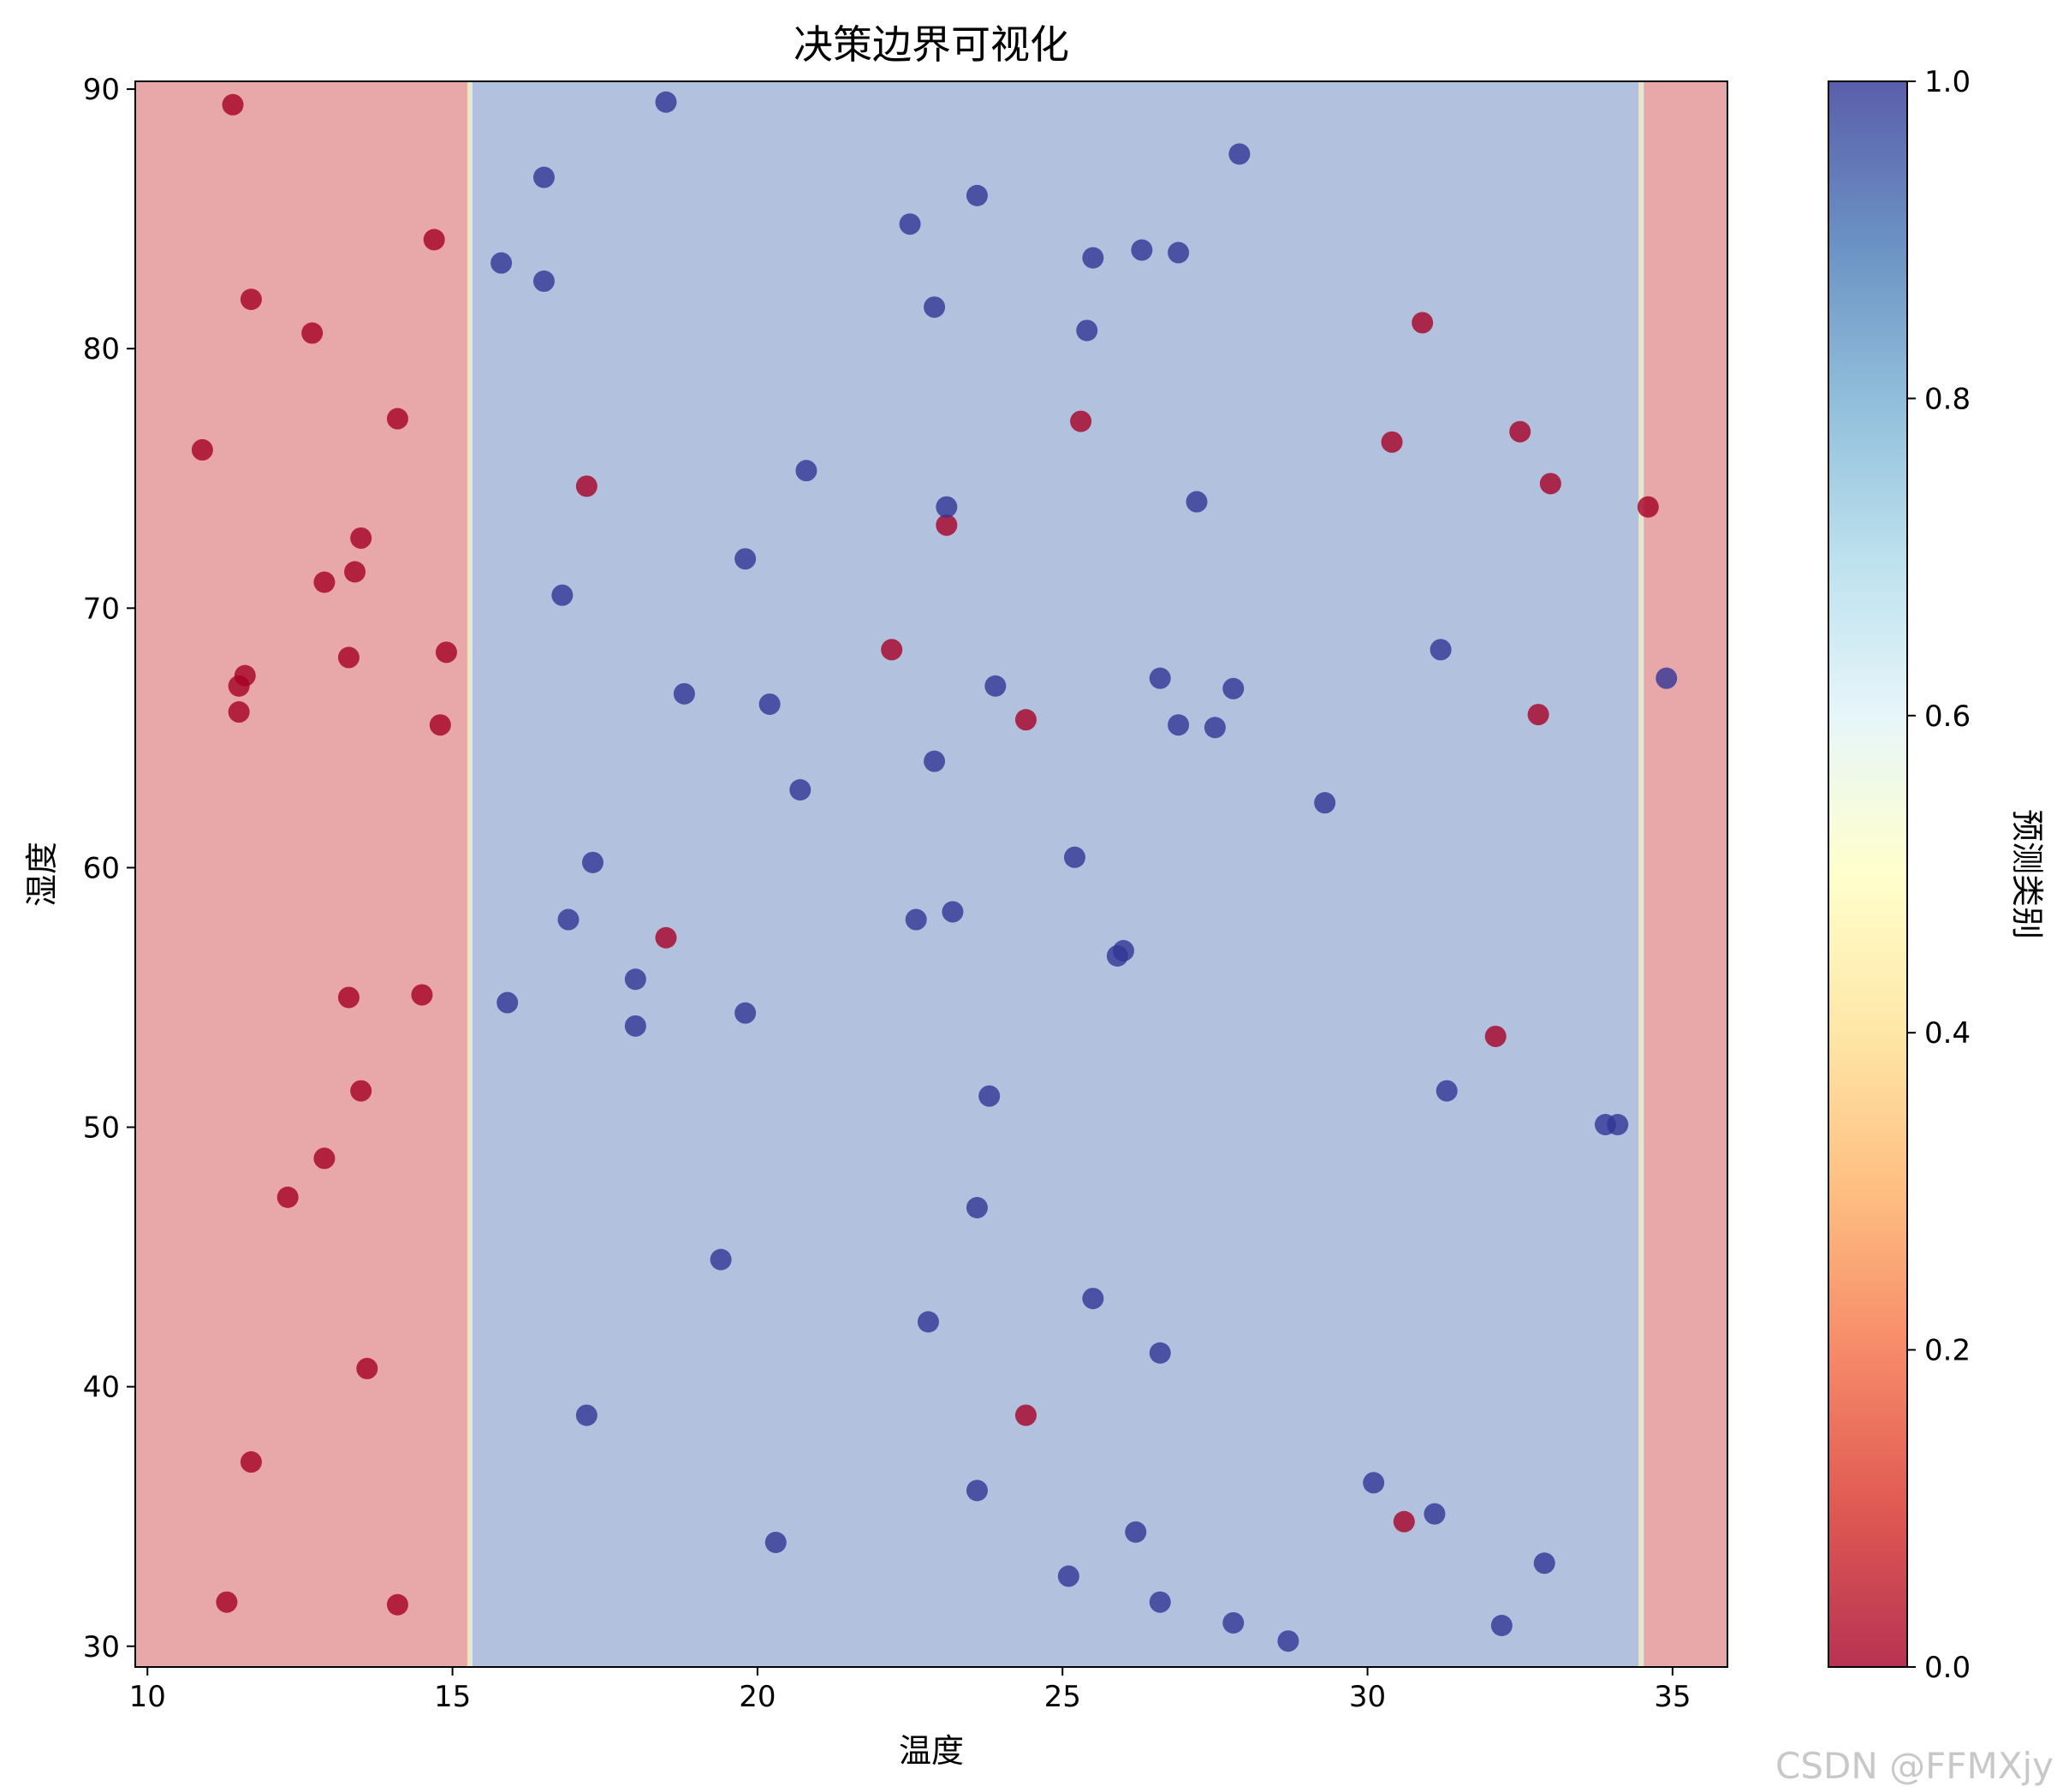 The image size is (2057, 1792). I want to click on y-tick-label: 60, so click(102, 868).